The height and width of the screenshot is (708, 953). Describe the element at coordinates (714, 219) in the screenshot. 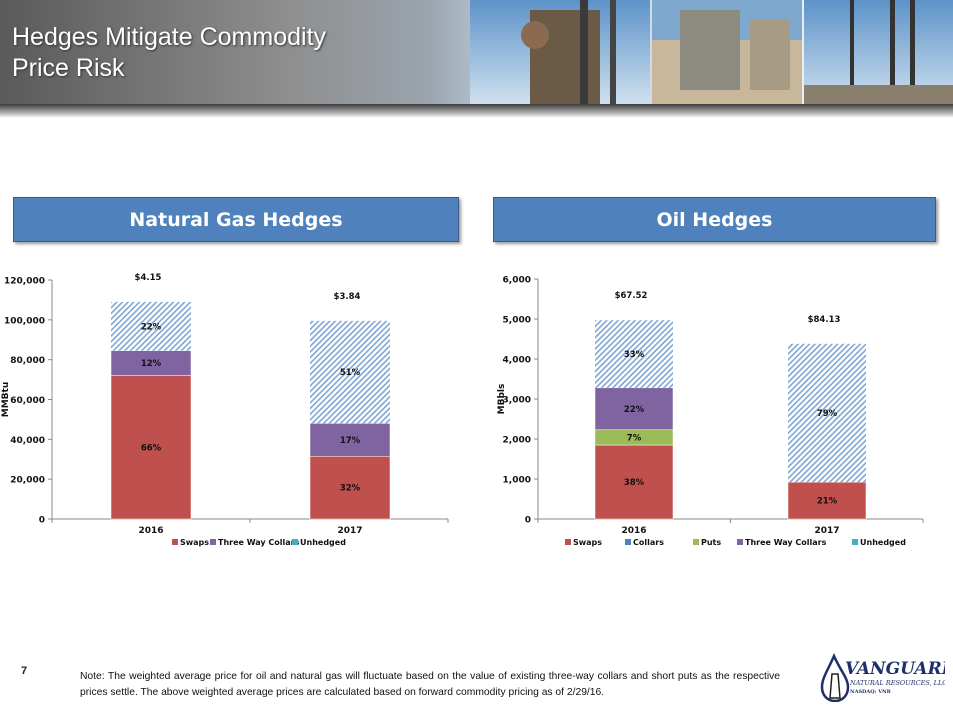

I see `oil-hedges-banner: Oil Hedges` at that location.